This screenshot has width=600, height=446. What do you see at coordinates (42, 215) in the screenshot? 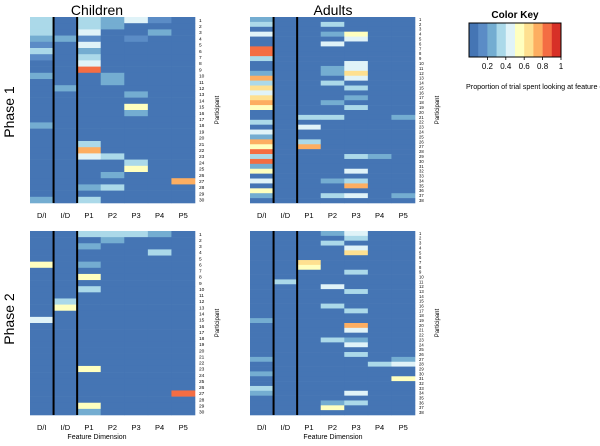
I see `x-tick-label: D/I` at bounding box center [42, 215].